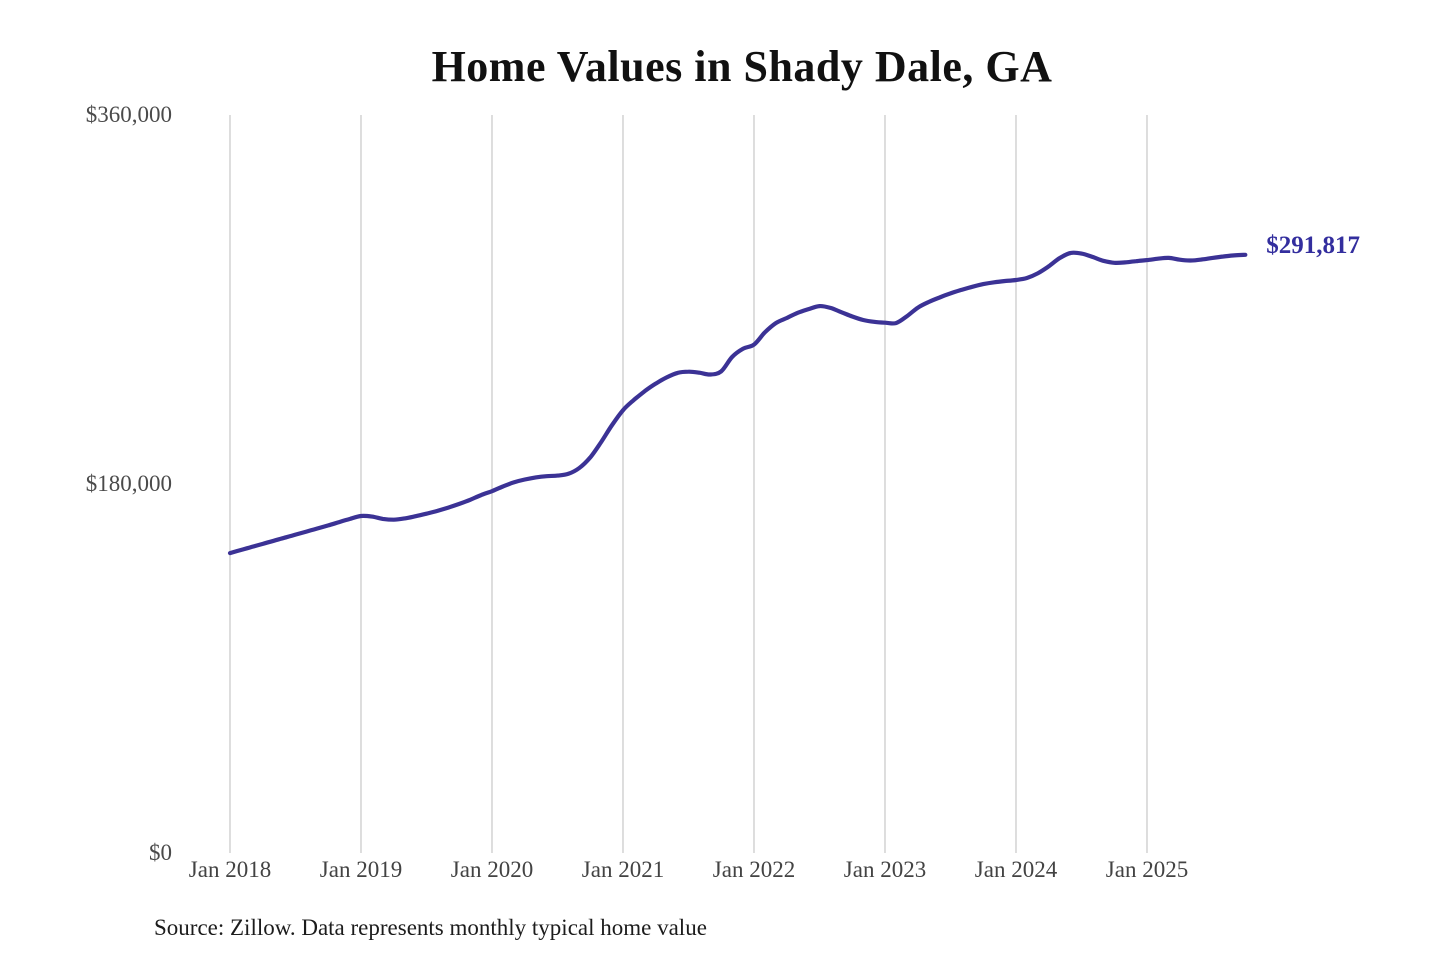 This screenshot has width=1440, height=960. Describe the element at coordinates (128, 483) in the screenshot. I see `y-tick-label: $180,000` at that location.